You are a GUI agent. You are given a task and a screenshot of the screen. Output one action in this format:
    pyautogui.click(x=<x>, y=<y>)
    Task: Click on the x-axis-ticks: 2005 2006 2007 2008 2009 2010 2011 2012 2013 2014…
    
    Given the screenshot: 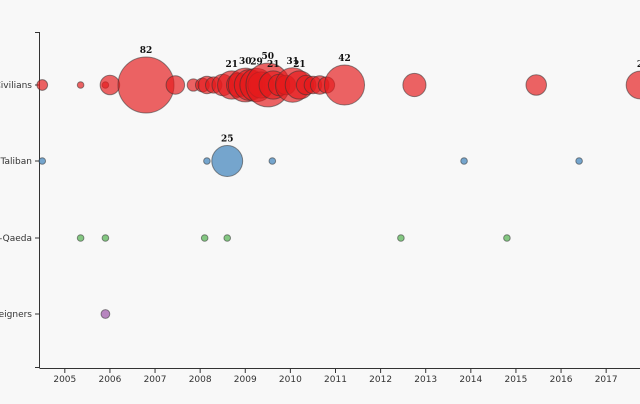 What is the action you would take?
    pyautogui.click(x=335, y=376)
    